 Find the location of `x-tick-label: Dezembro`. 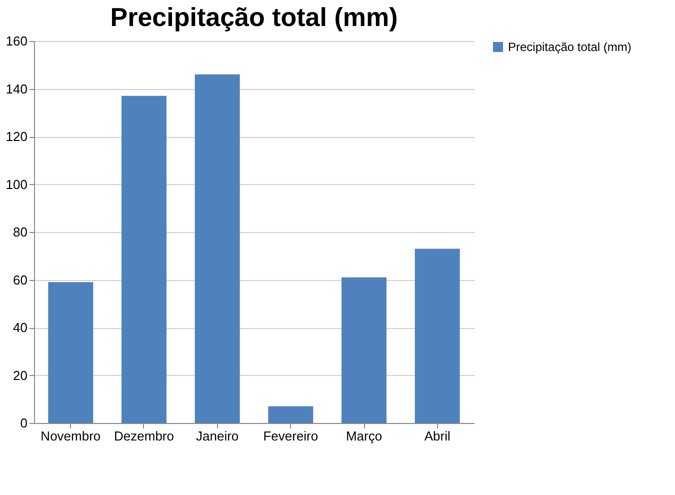

x-tick-label: Dezembro is located at coordinates (144, 436).